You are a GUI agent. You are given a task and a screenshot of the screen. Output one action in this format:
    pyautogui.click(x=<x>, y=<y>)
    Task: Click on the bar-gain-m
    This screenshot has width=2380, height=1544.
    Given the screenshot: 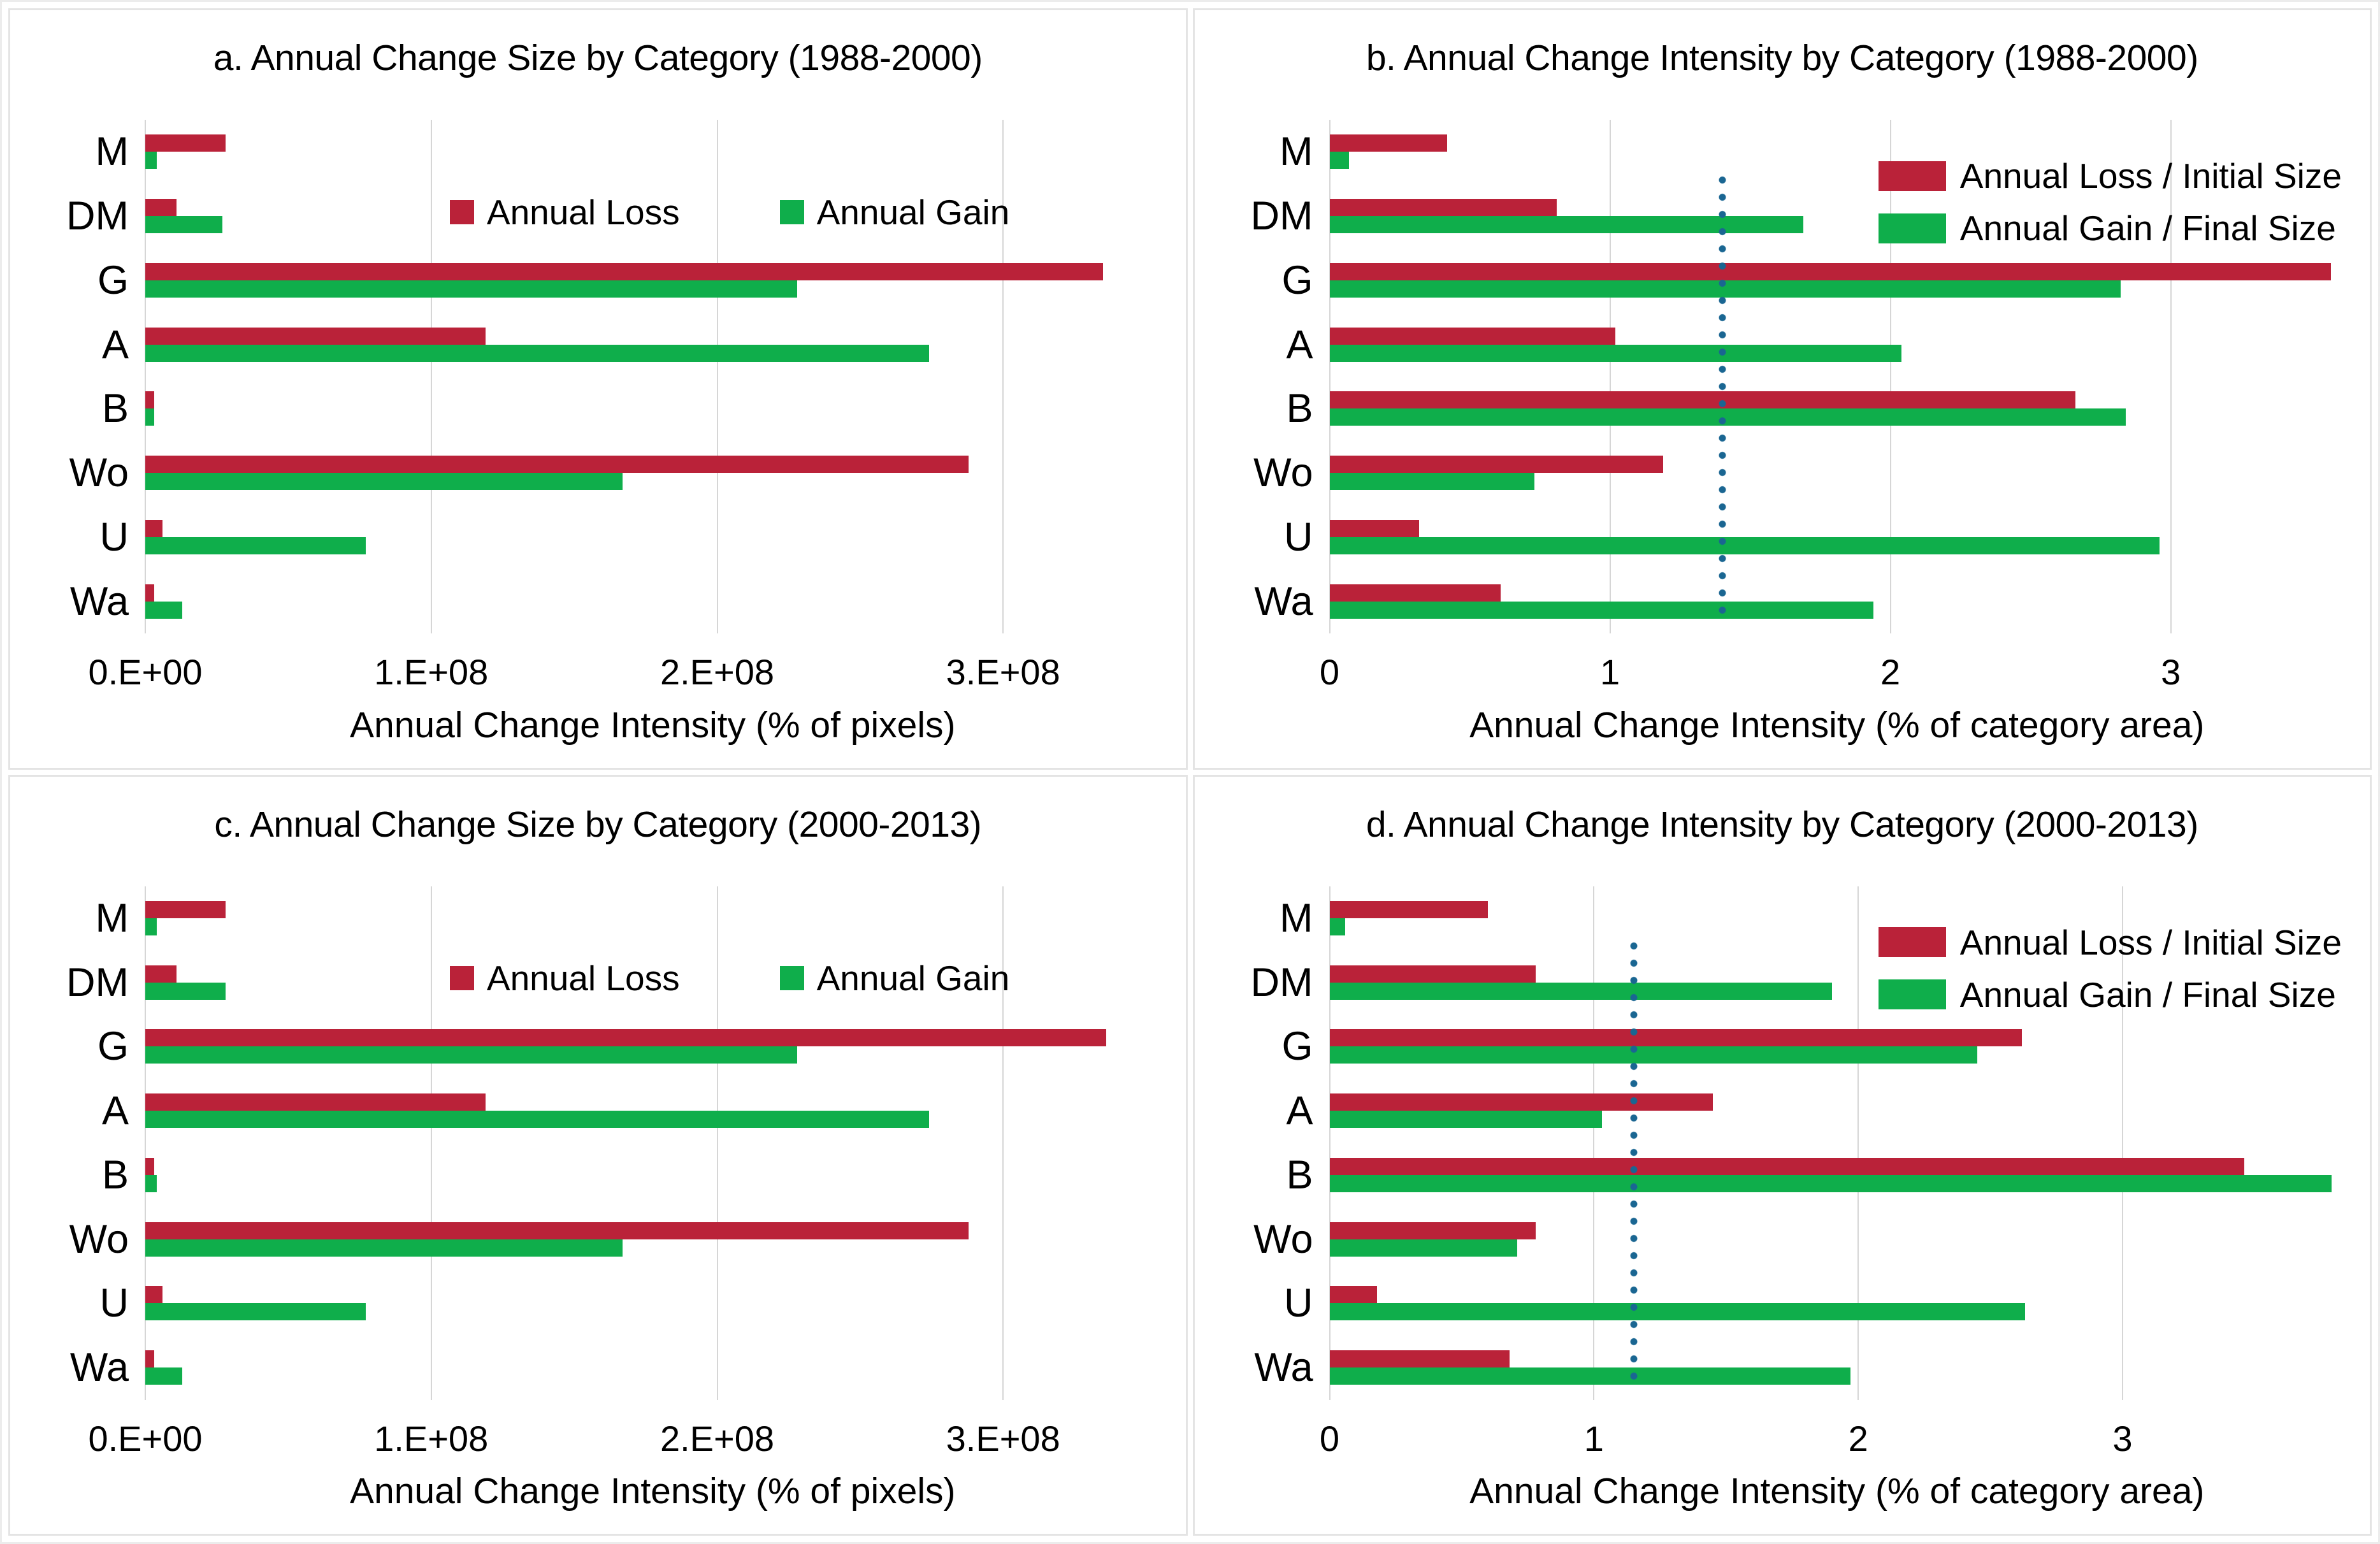 What is the action you would take?
    pyautogui.click(x=1337, y=926)
    